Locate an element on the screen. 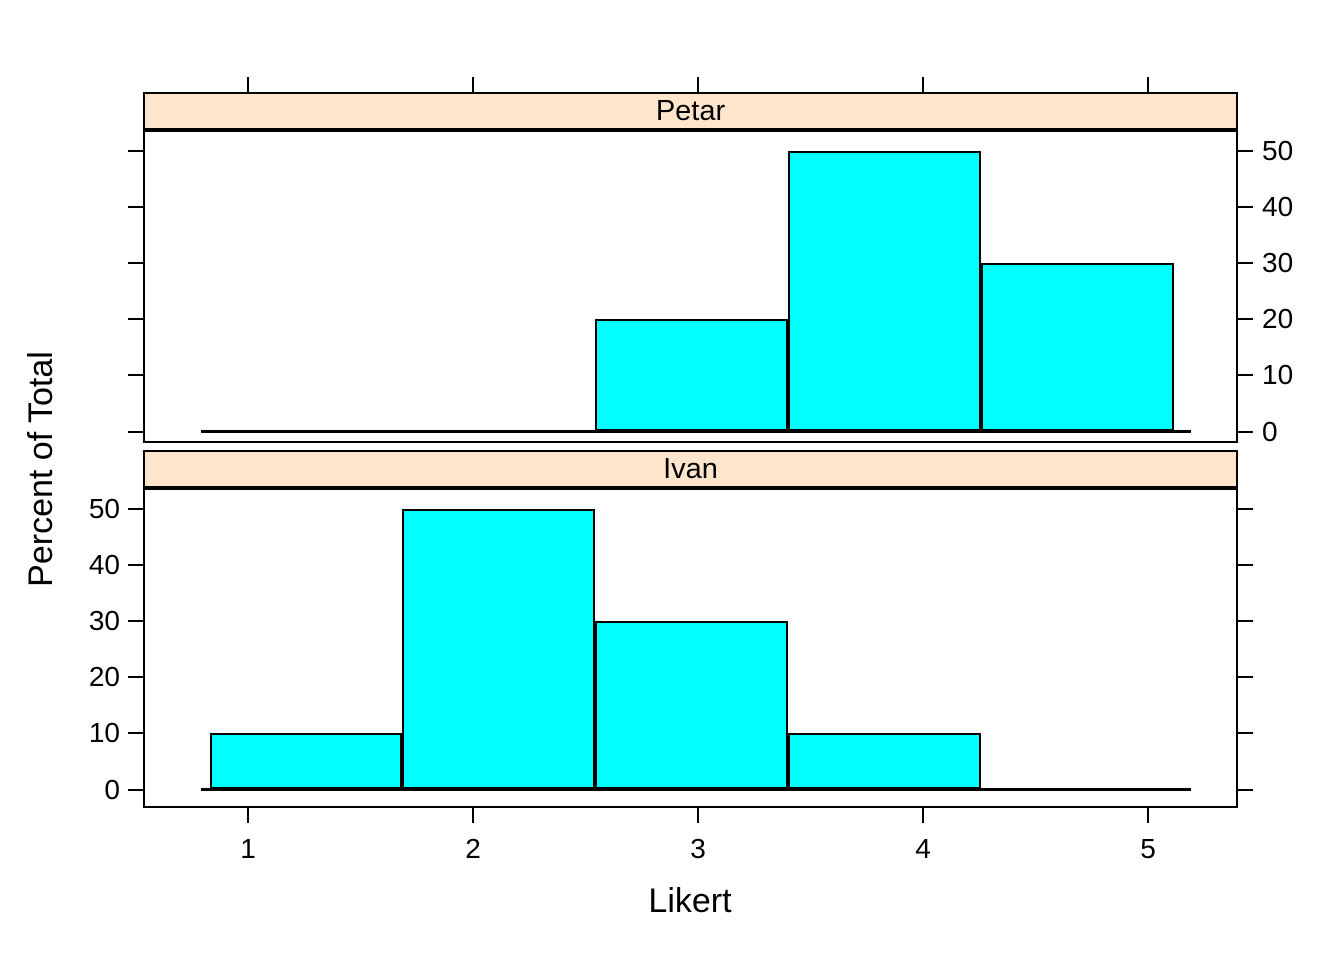 The height and width of the screenshot is (960, 1344). strip-label: Ivan is located at coordinates (690, 468).